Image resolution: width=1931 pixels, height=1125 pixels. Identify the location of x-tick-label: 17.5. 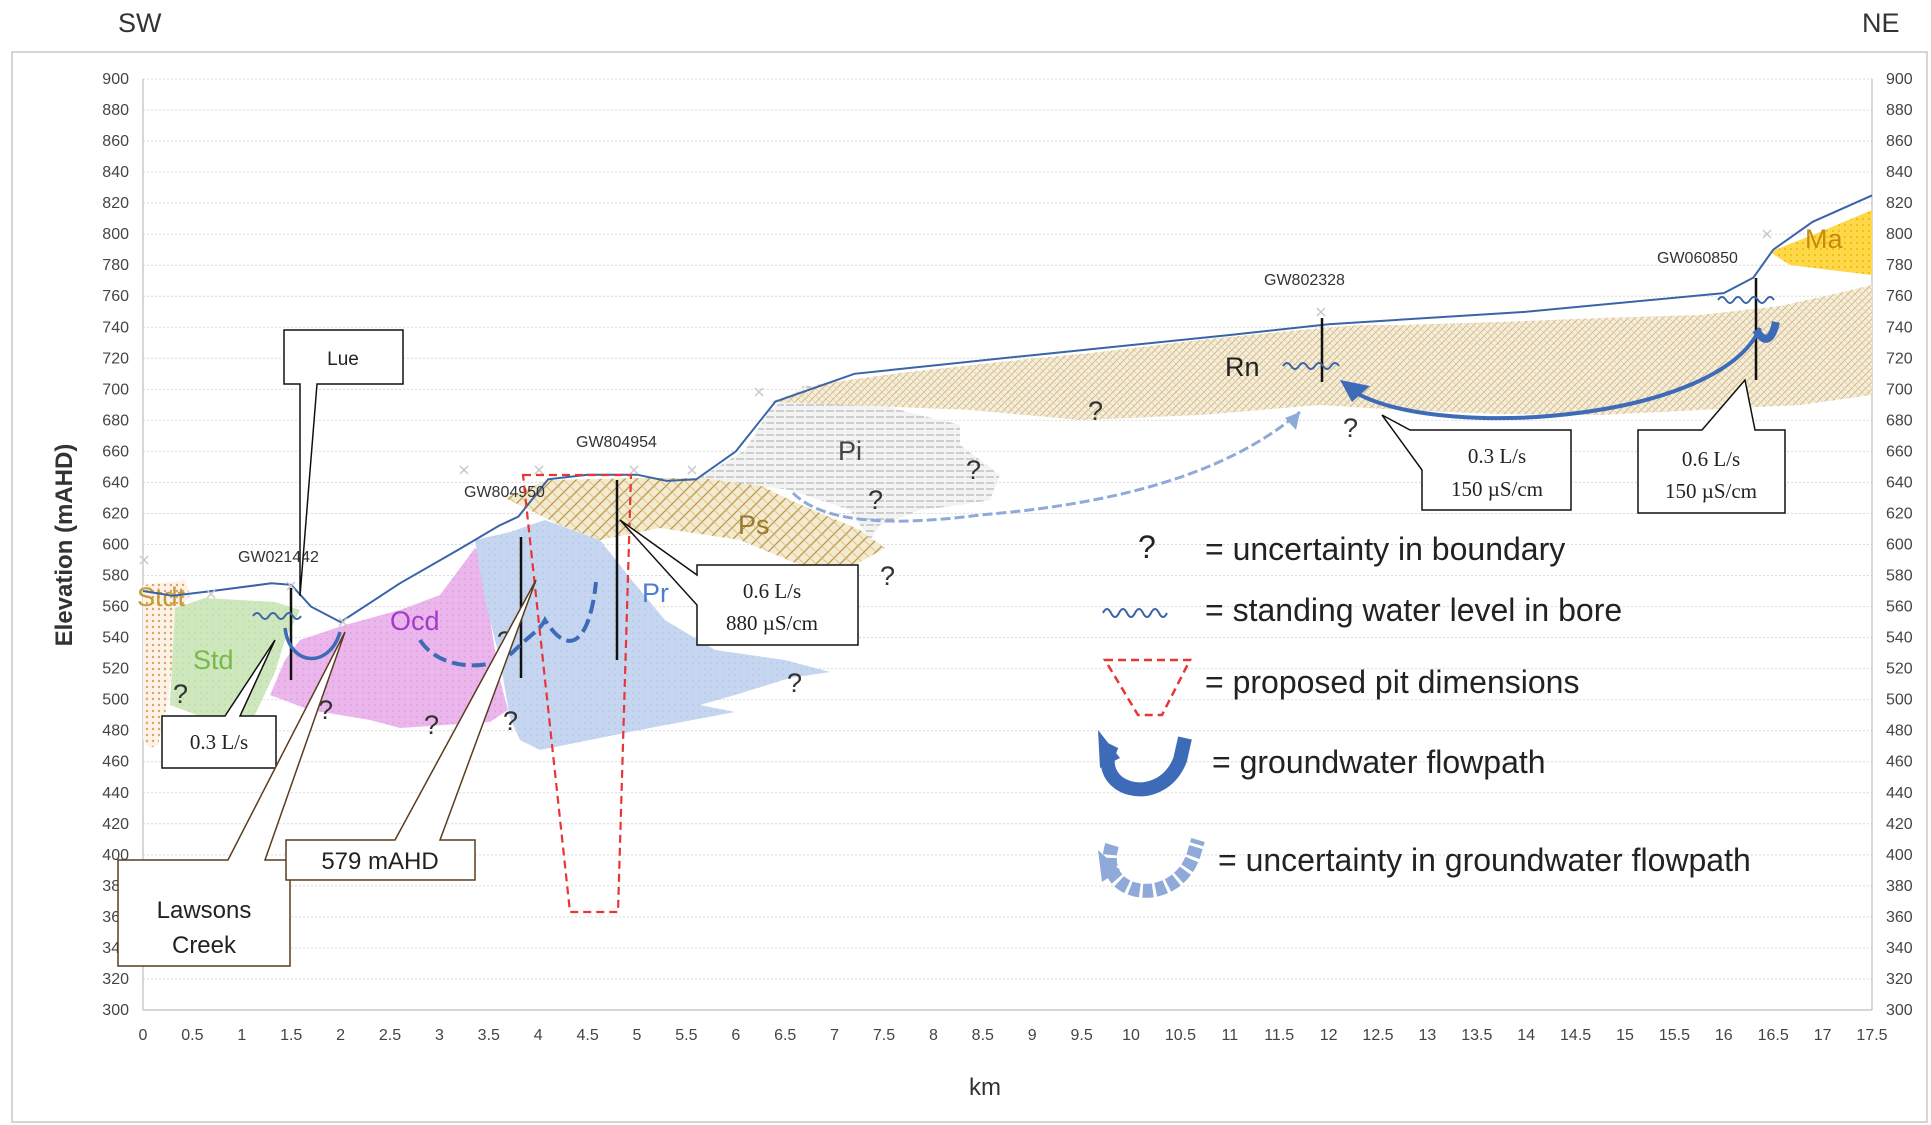
(1871, 1035).